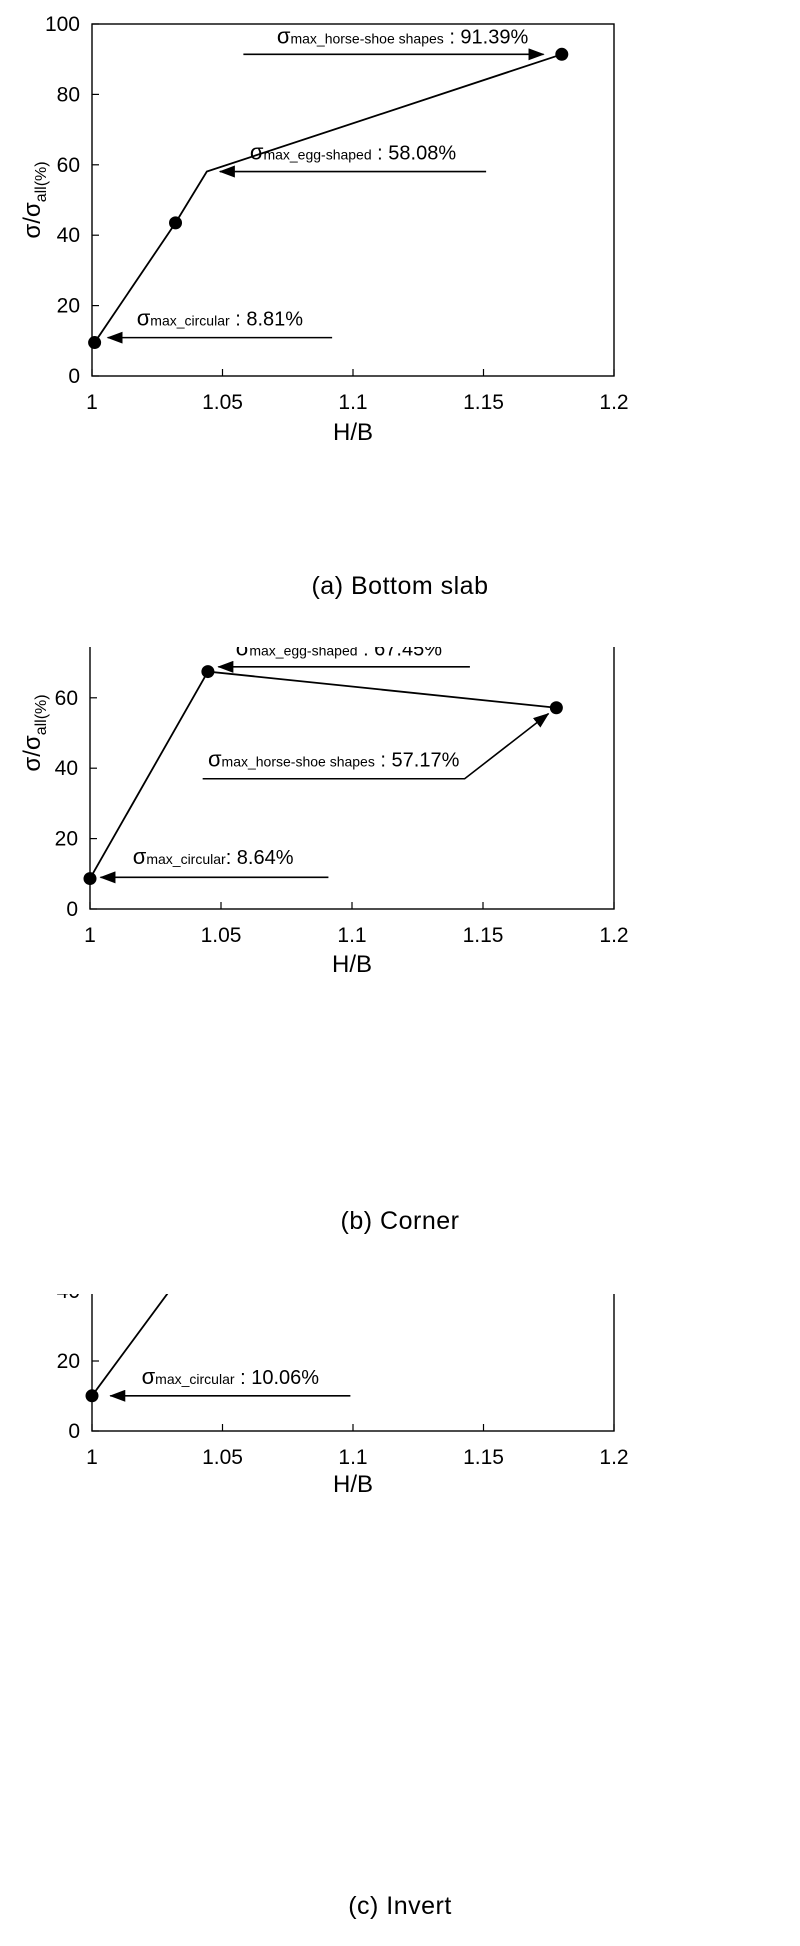 The image size is (800, 1946). What do you see at coordinates (334, 758) in the screenshot?
I see `annotation-label: σmax_horse-shoe shapes : 57.17%` at bounding box center [334, 758].